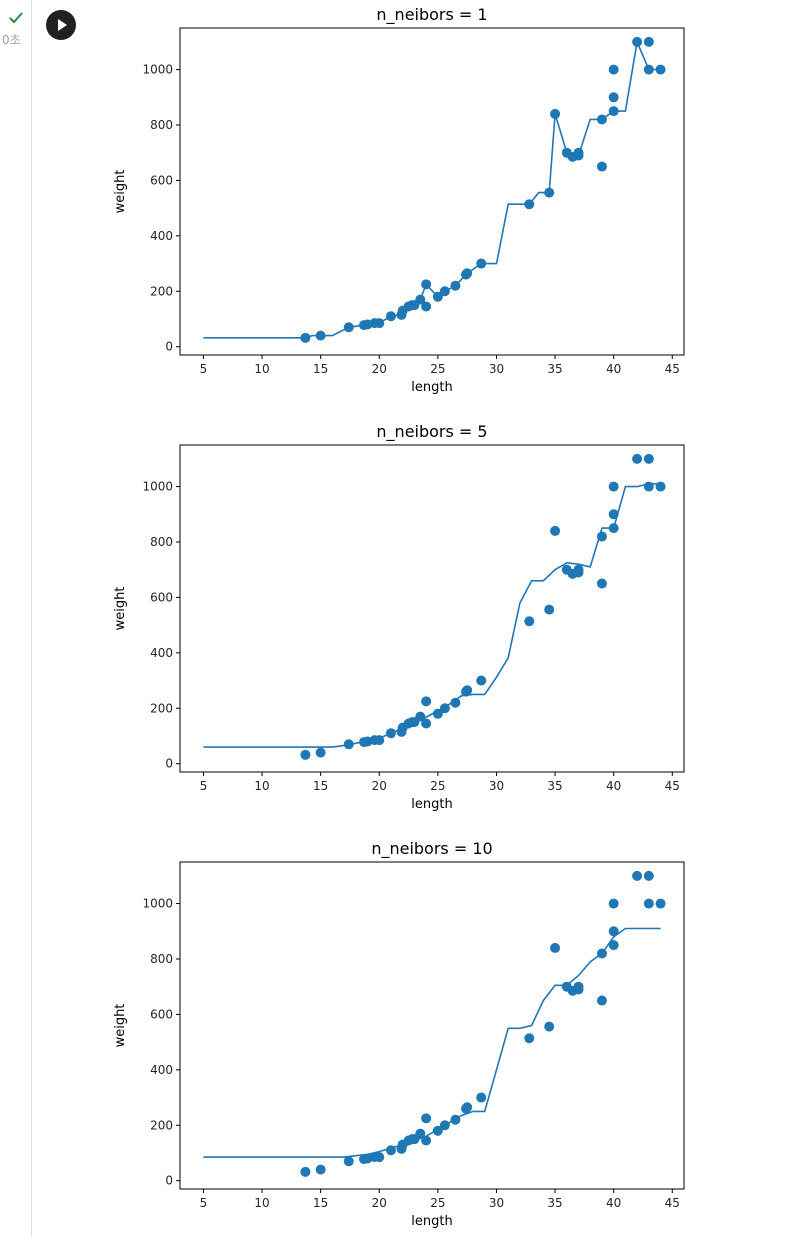 This screenshot has height=1237, width=799. I want to click on check-icon, so click(16, 18).